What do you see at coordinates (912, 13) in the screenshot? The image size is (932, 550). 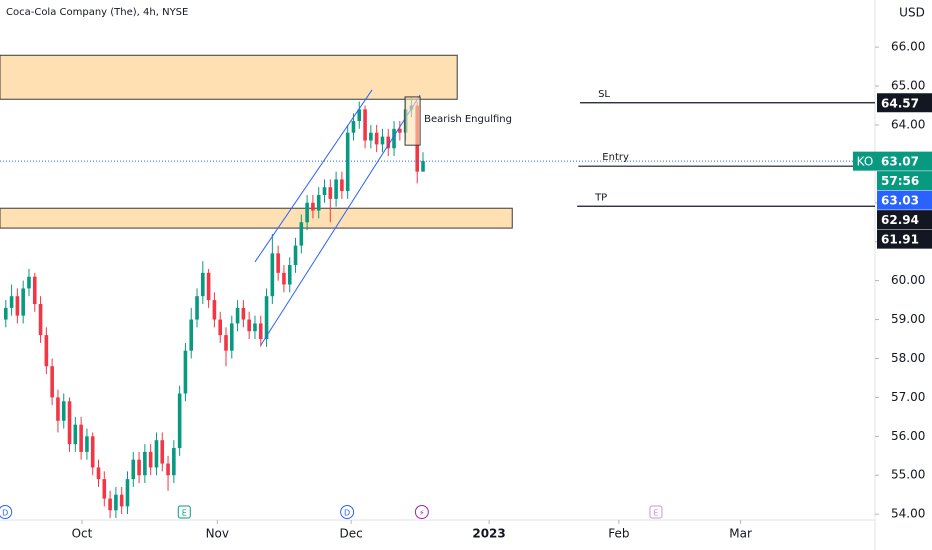 I see `currency: USD` at bounding box center [912, 13].